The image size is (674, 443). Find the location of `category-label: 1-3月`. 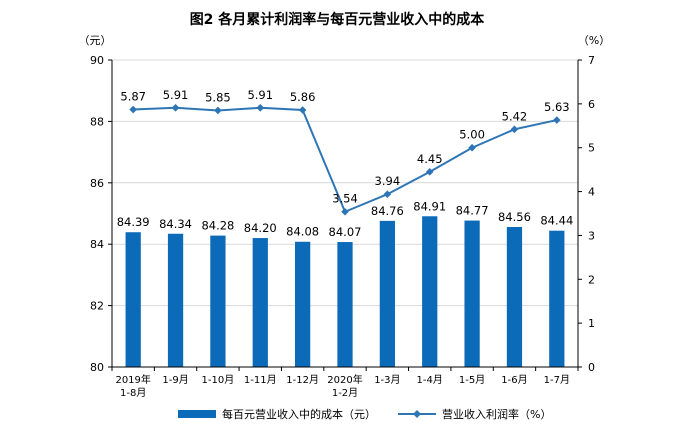

category-label: 1-3月 is located at coordinates (387, 380).